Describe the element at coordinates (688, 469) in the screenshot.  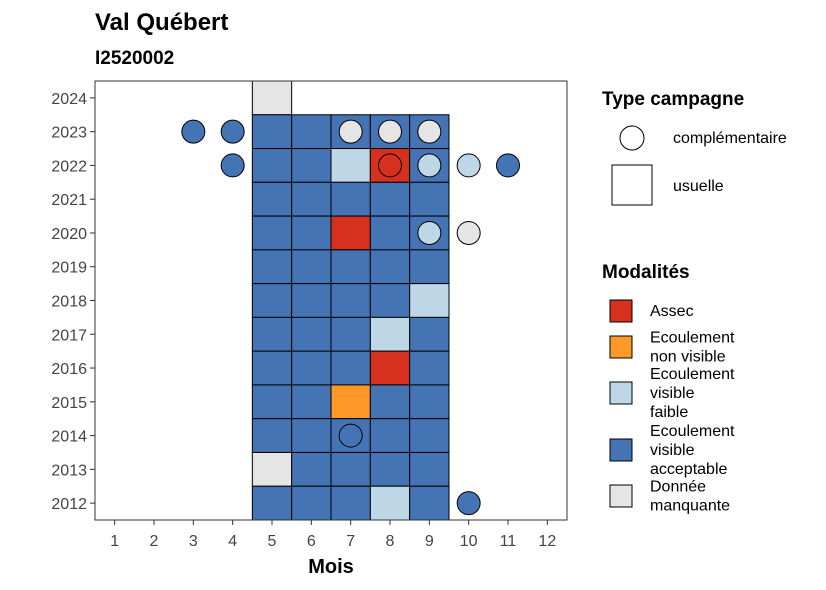
I see `legend-fill-label: acceptable` at that location.